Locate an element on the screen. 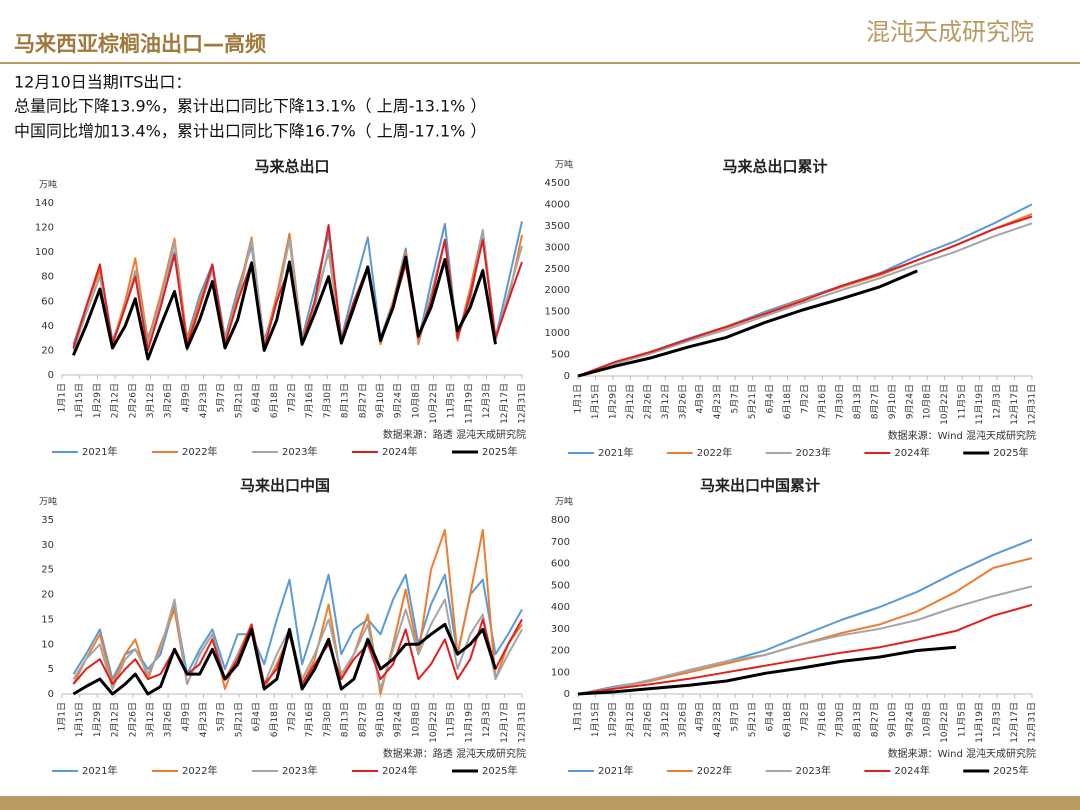  x-tick-label: 5月7日 is located at coordinates (221, 397).